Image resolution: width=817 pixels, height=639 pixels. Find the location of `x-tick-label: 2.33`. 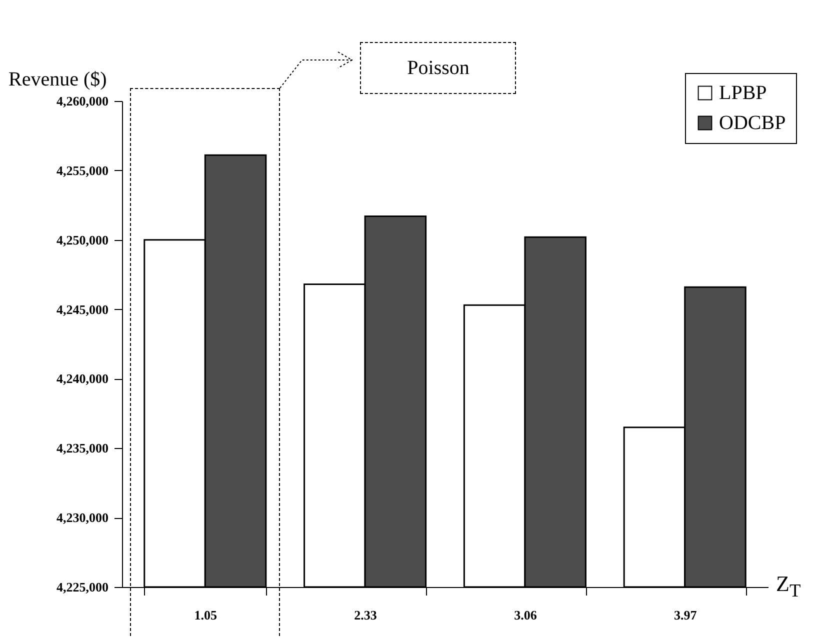

x-tick-label: 2.33 is located at coordinates (366, 615).